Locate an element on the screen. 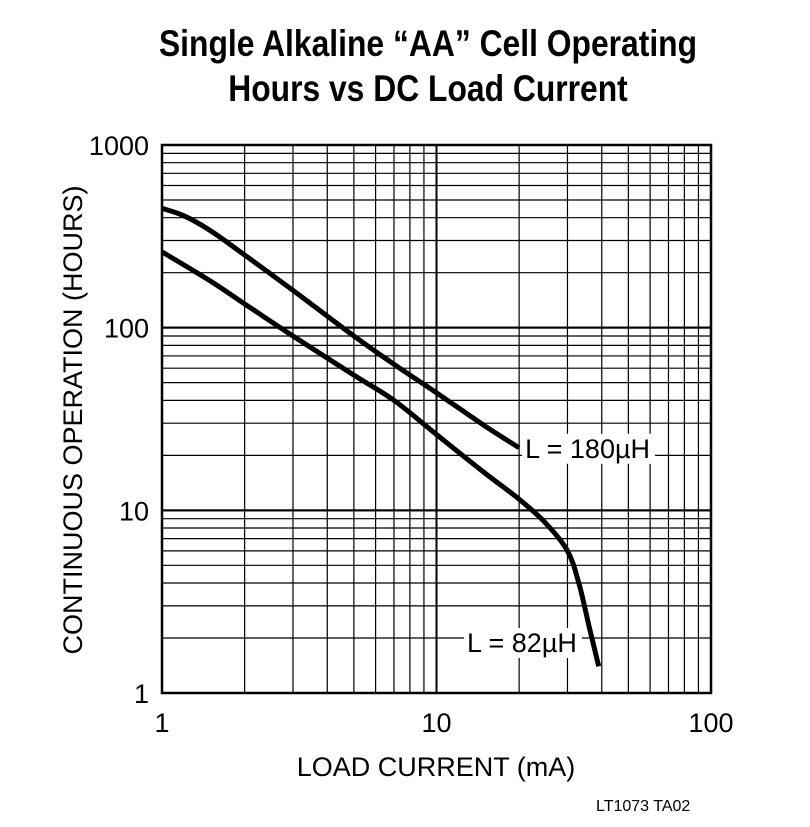  x-tick-label: 1 is located at coordinates (161, 723).